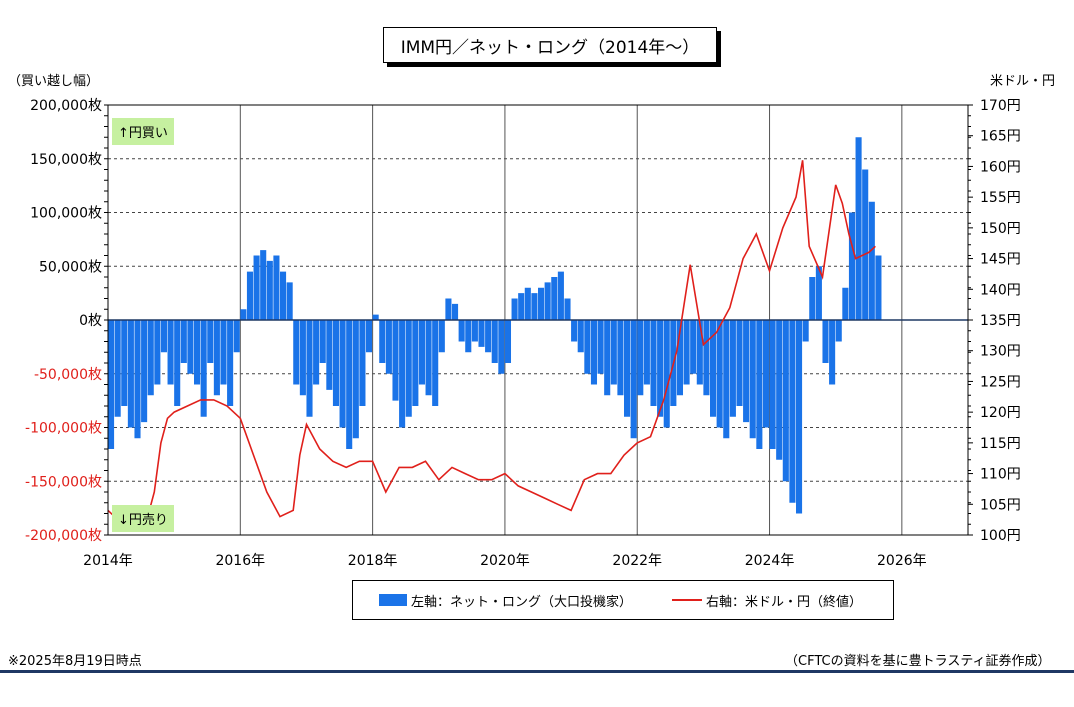 This screenshot has width=1074, height=707. I want to click on right-tick-label: 125円, so click(1000, 382).